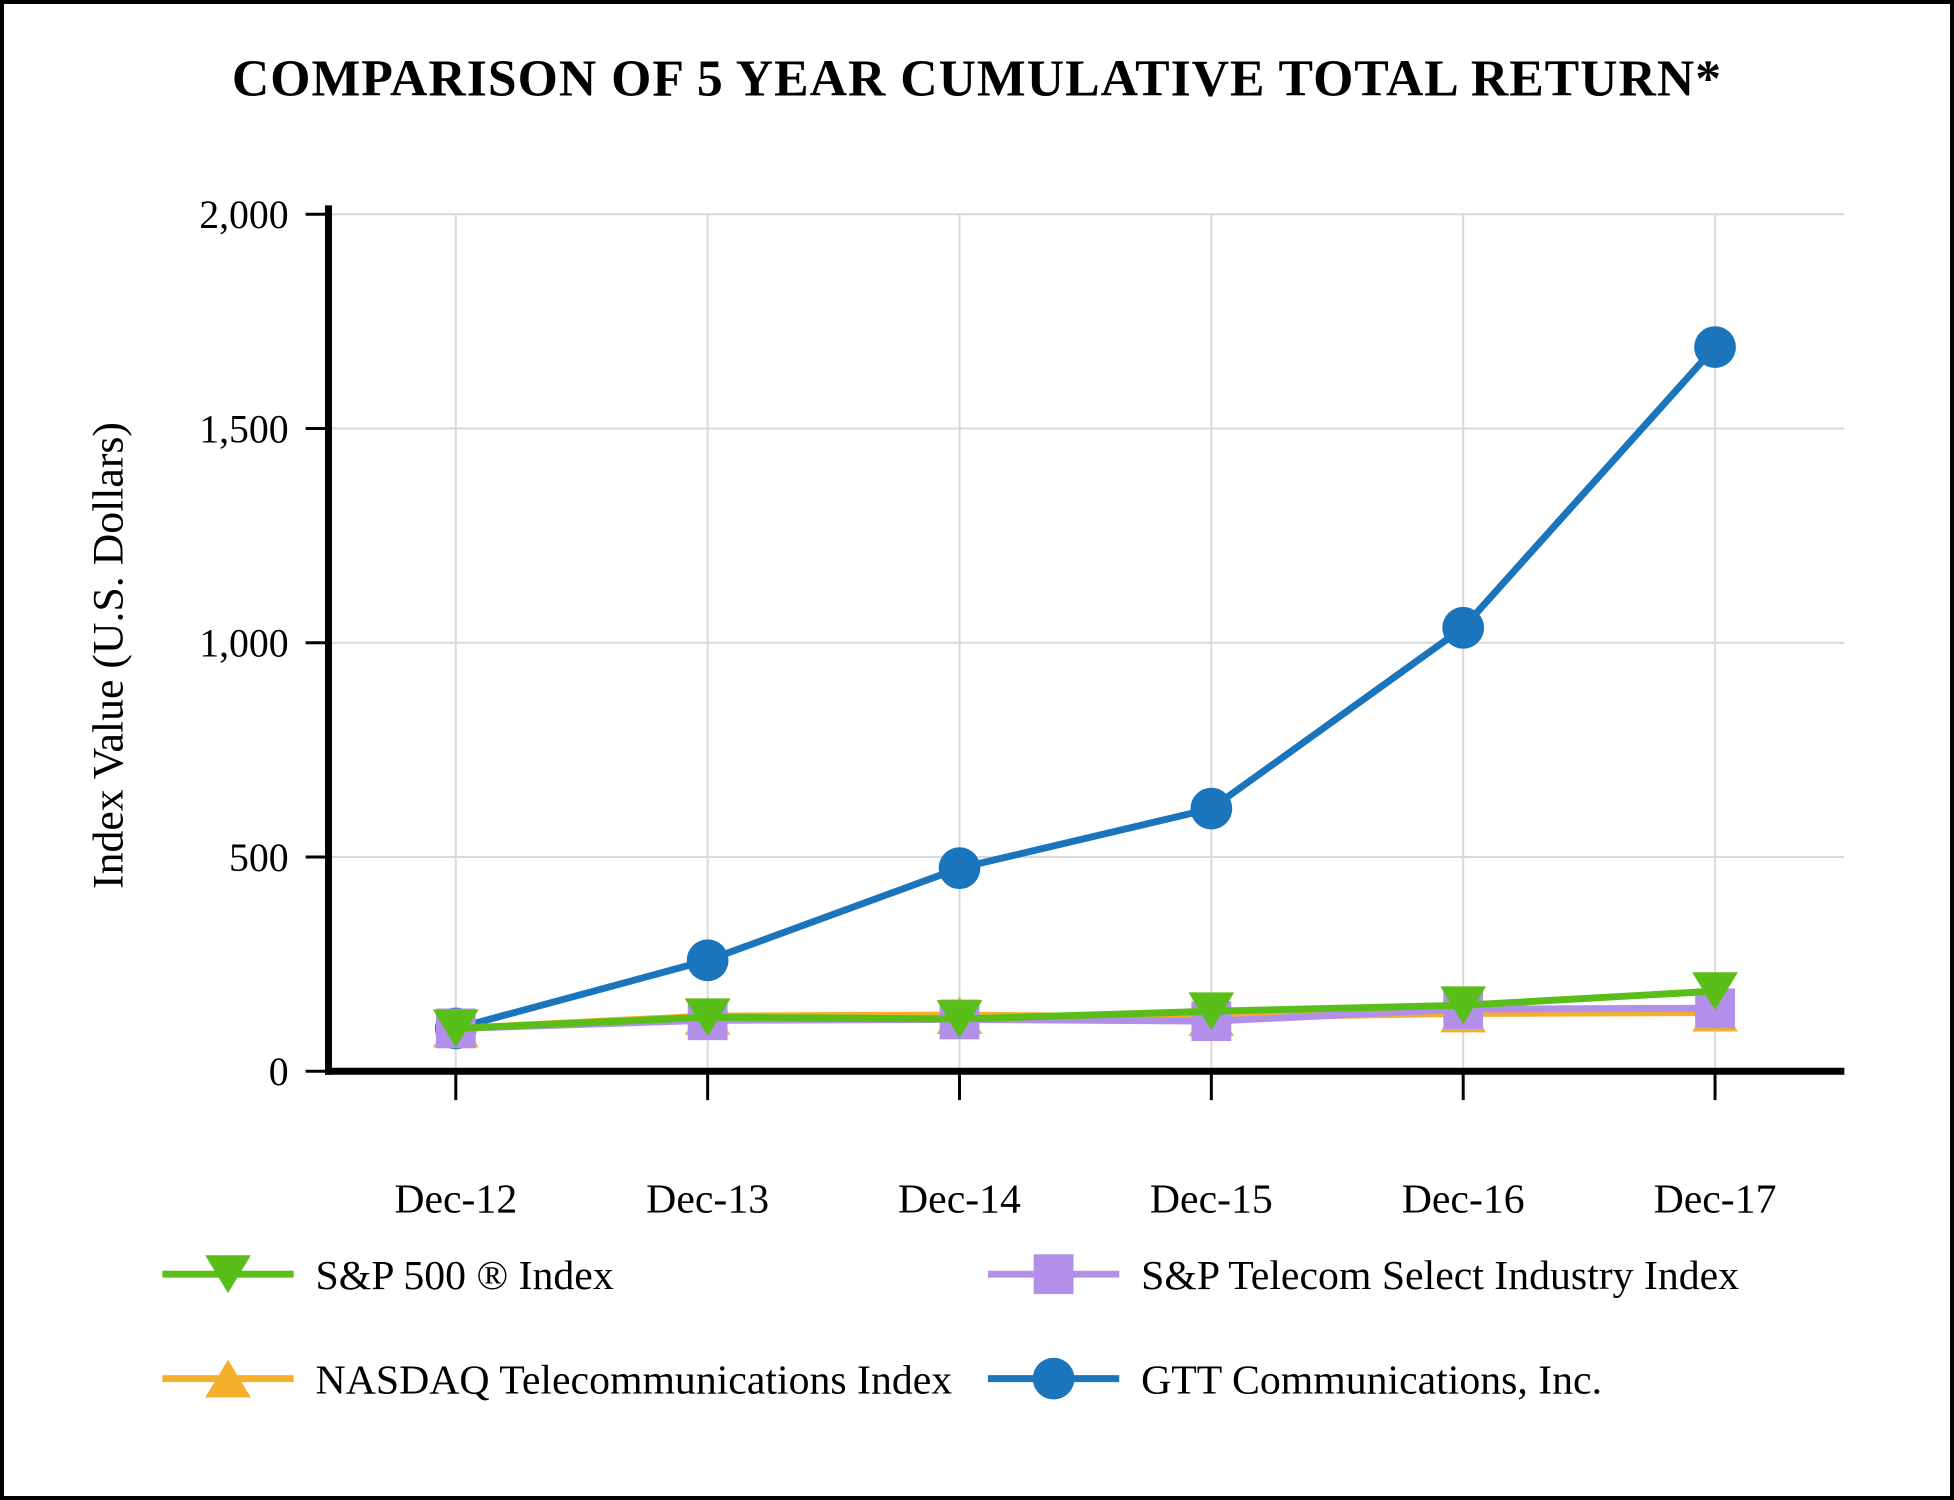  What do you see at coordinates (259, 858) in the screenshot?
I see `y-tick-label: 500` at bounding box center [259, 858].